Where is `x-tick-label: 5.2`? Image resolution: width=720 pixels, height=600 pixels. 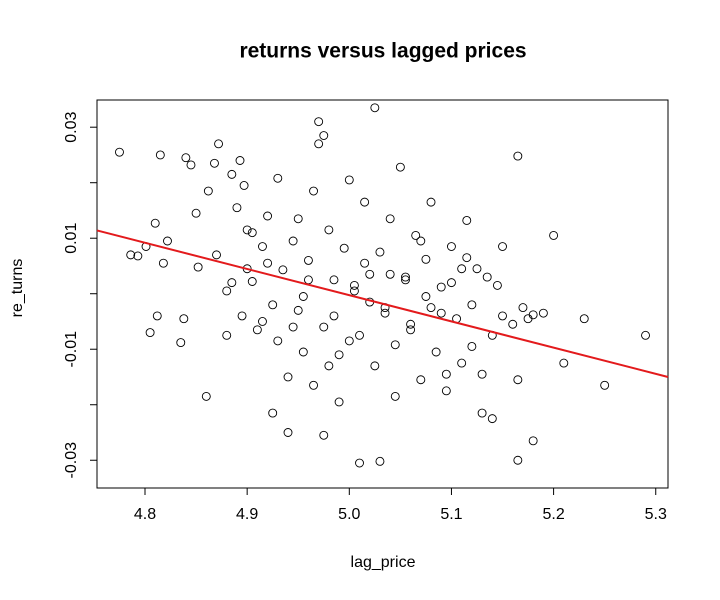
x-tick-label: 5.2 is located at coordinates (553, 514).